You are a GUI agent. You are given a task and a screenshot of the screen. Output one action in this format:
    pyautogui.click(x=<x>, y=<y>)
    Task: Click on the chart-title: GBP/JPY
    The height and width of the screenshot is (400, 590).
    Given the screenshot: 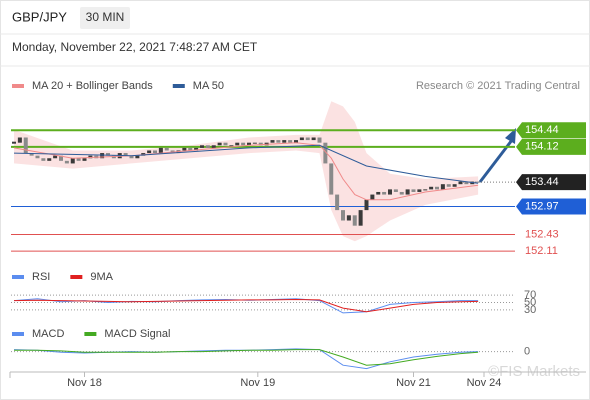 What is the action you would take?
    pyautogui.click(x=39, y=16)
    